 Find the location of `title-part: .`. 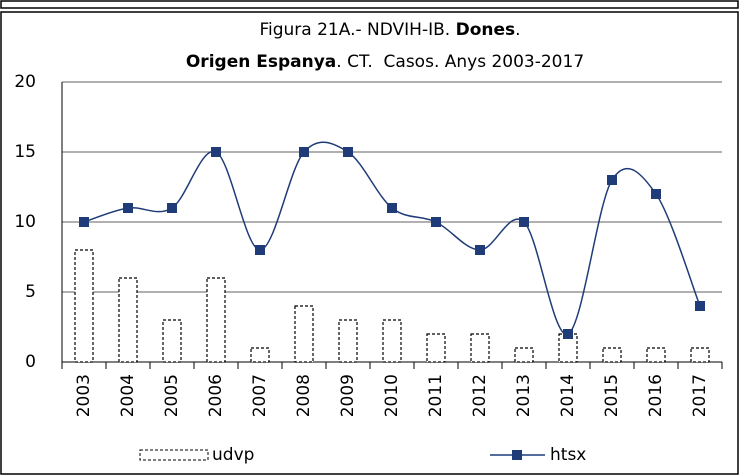

title-part: . is located at coordinates (517, 30).